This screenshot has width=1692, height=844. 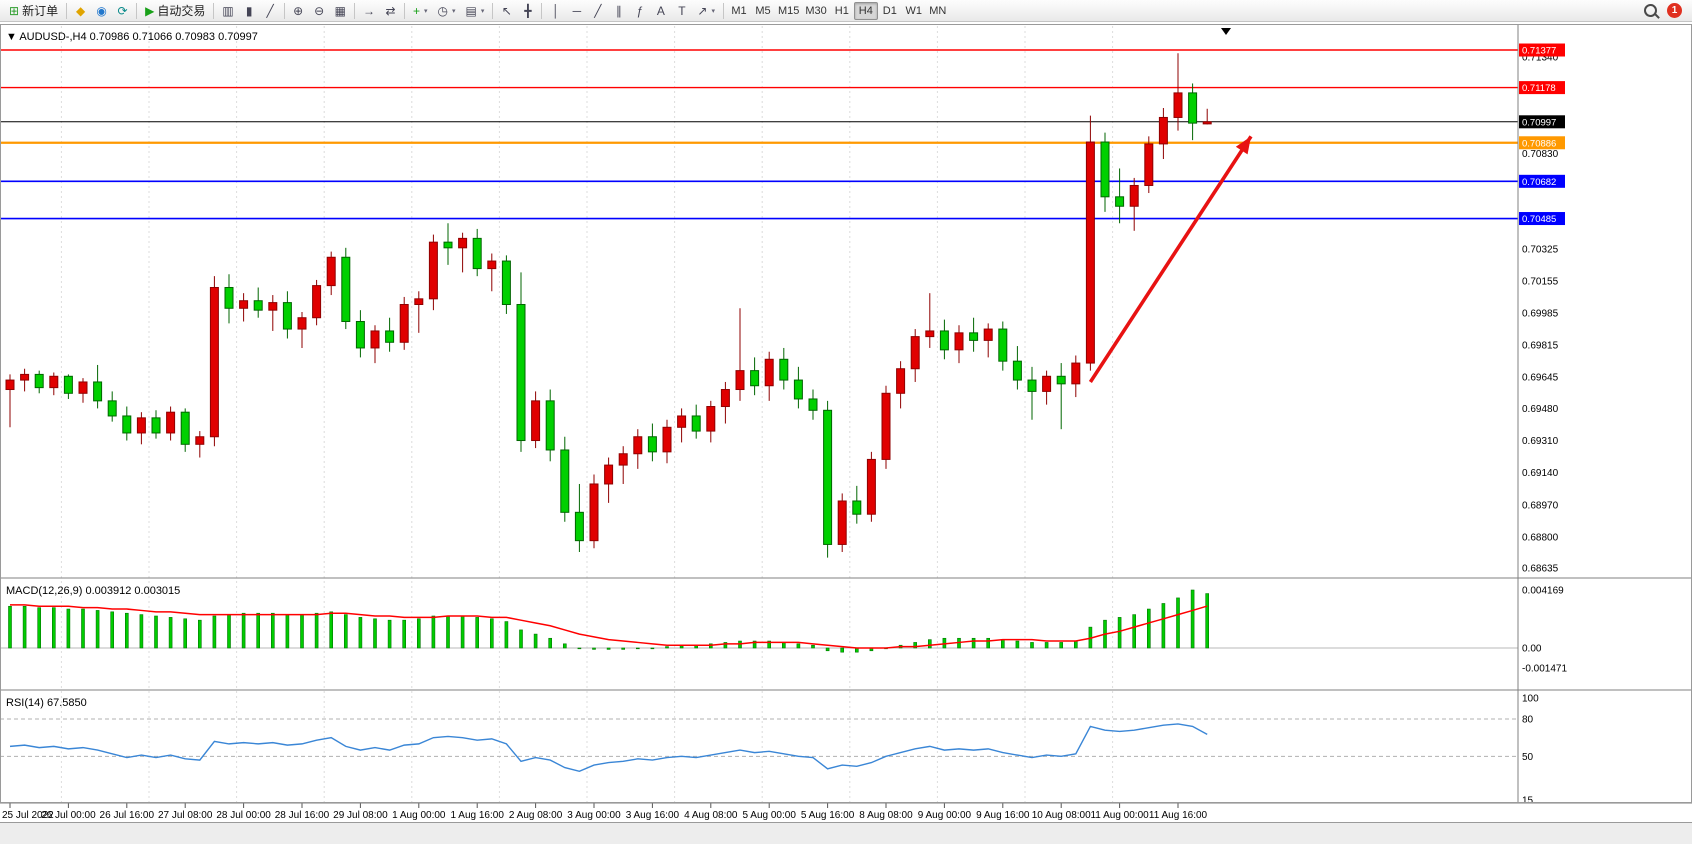 I want to click on zoom-out-button: ⊖, so click(x=319, y=10).